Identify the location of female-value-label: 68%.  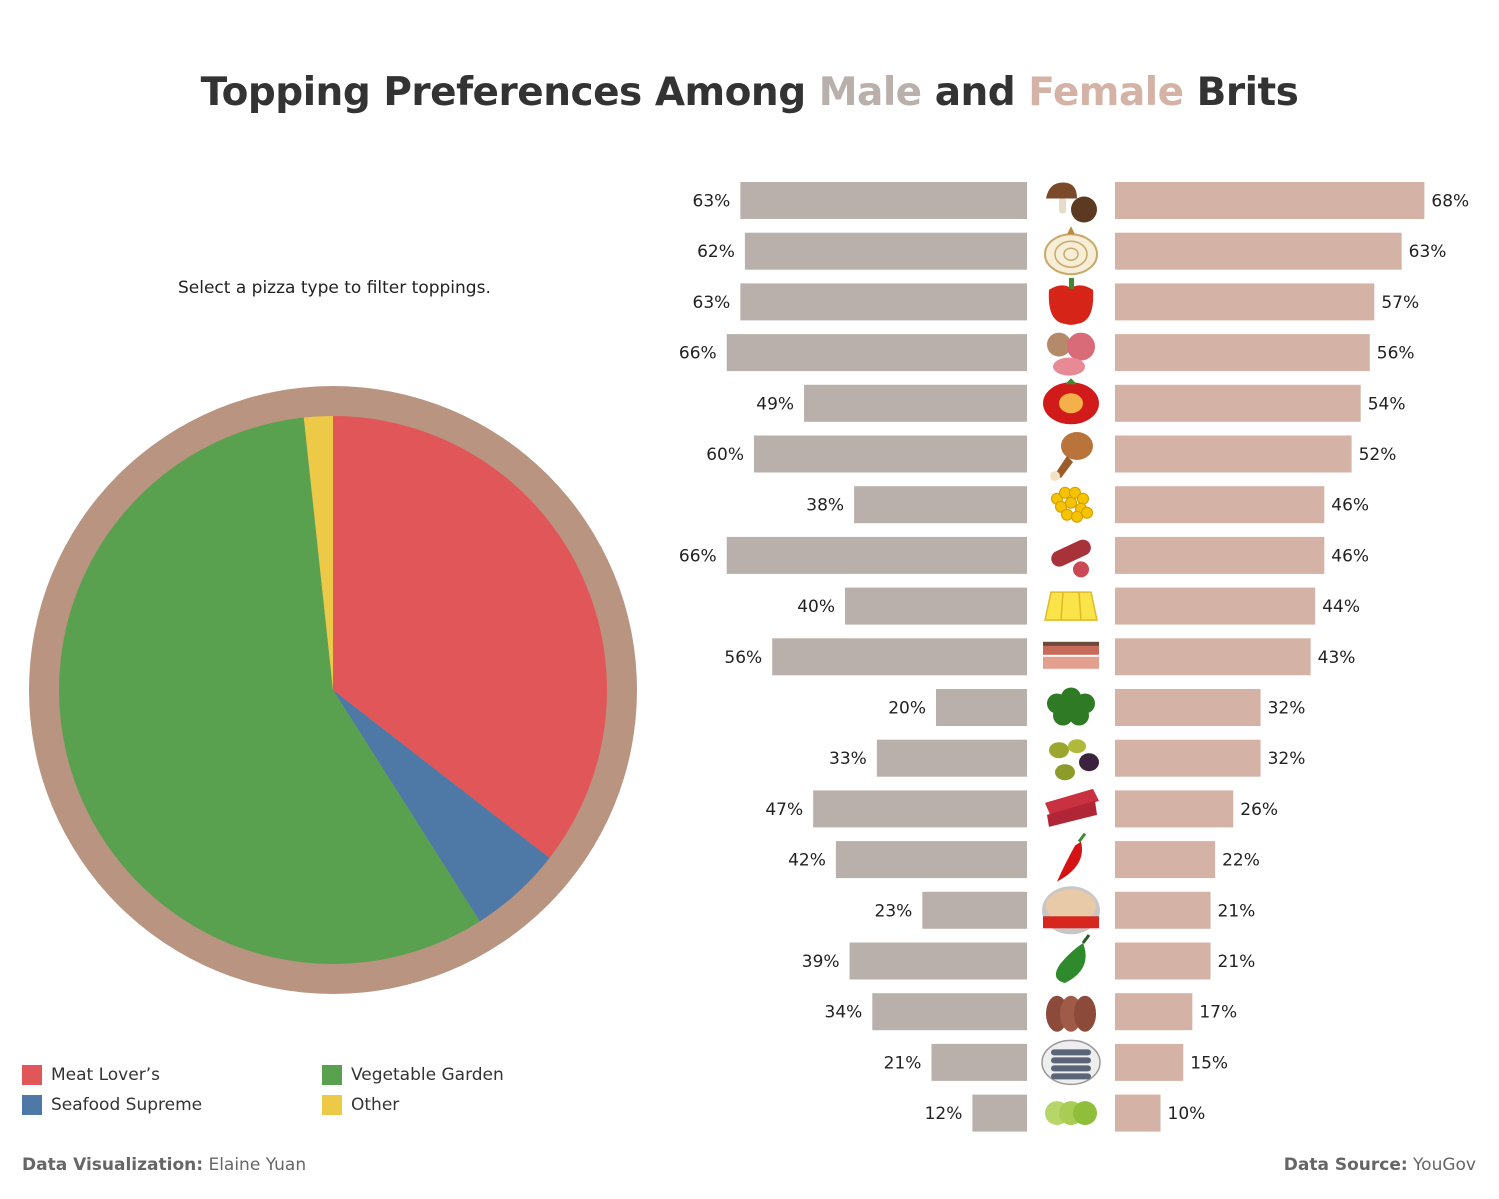
(1450, 202).